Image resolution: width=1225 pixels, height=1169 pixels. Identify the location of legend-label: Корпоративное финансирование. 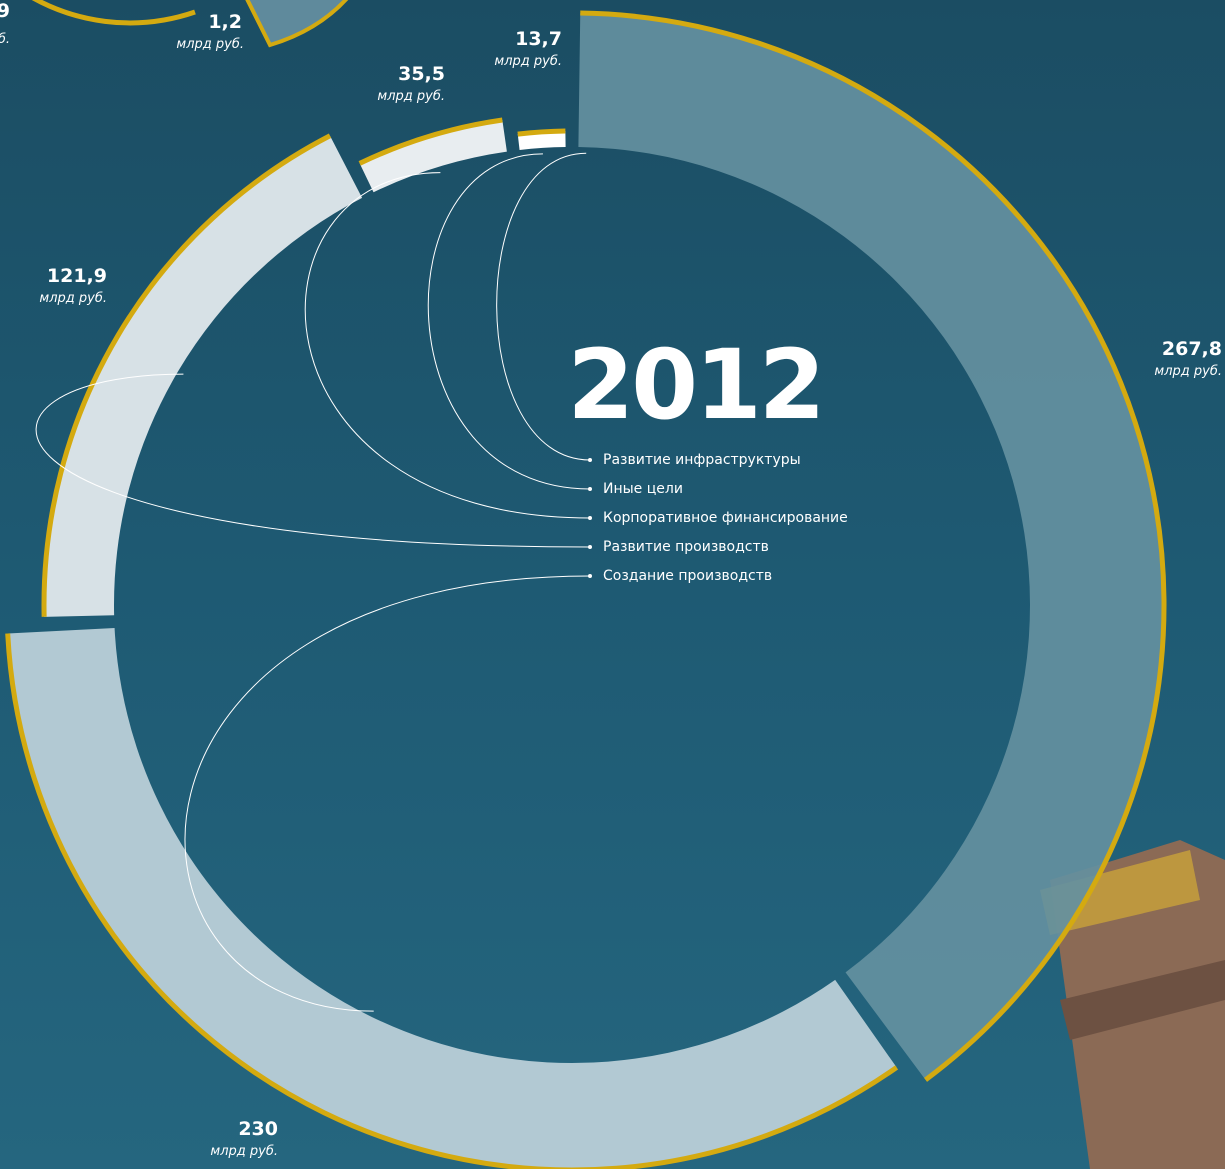
(725, 518).